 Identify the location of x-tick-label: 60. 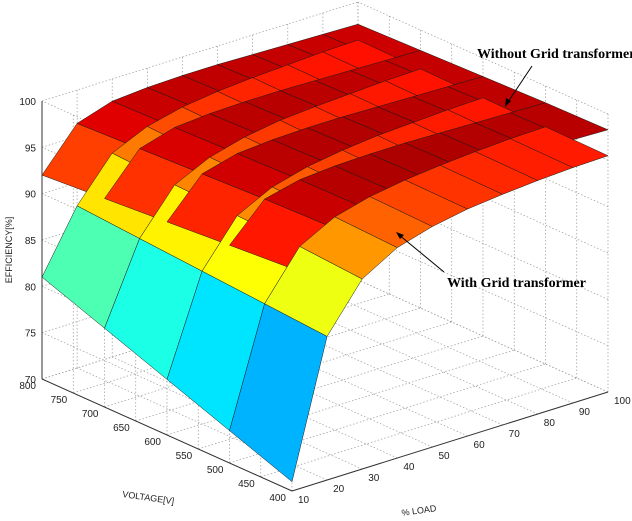
(480, 445).